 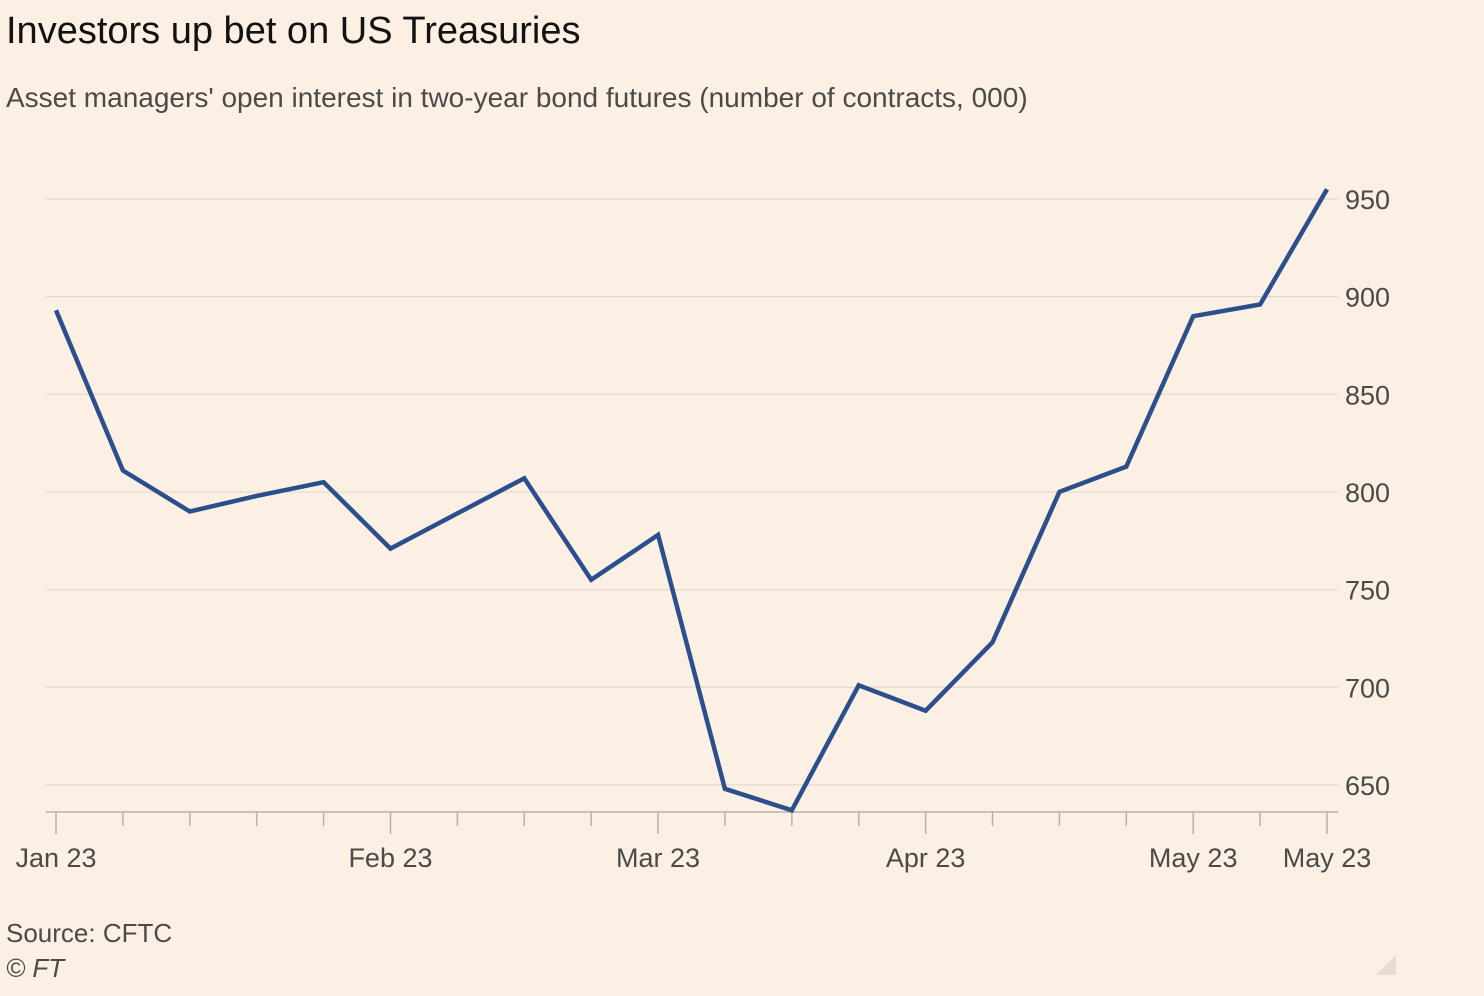 What do you see at coordinates (89, 933) in the screenshot?
I see `source-note: Source: CFTC` at bounding box center [89, 933].